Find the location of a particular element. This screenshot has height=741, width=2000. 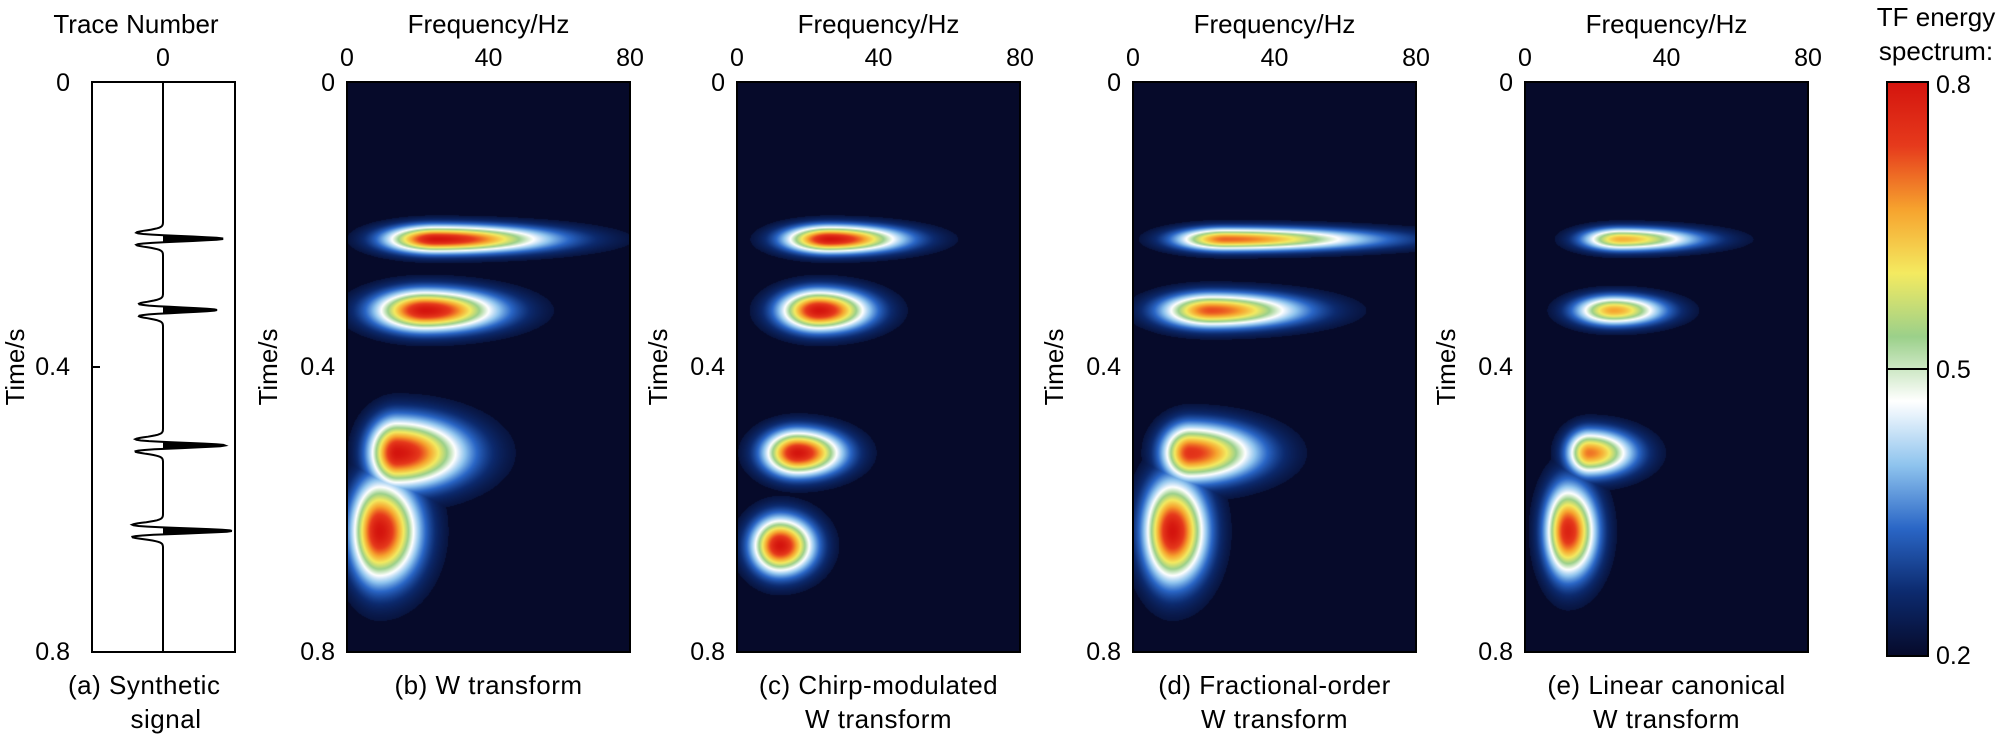

colorbar-tick-top: 0.8 is located at coordinates (1953, 85).